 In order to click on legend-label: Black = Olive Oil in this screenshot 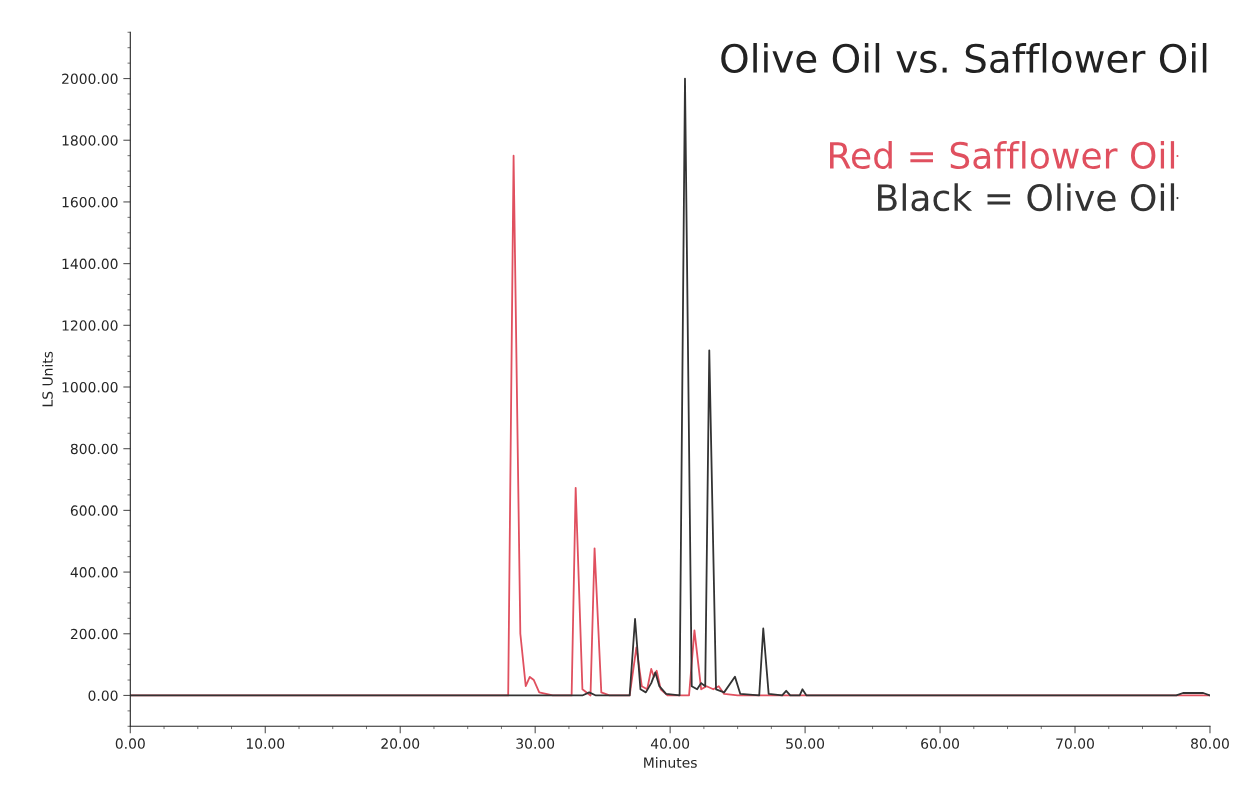, I will do `click(1026, 197)`.